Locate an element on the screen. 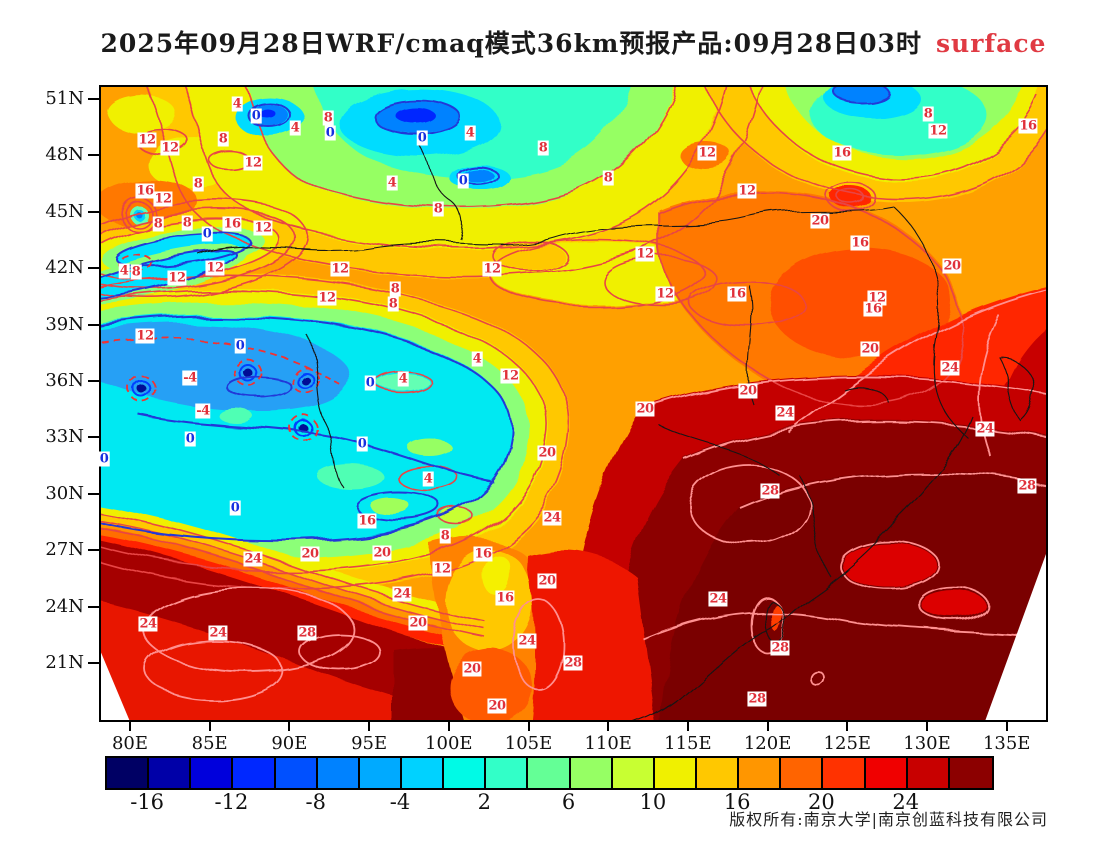 The width and height of the screenshot is (1100, 850). colorbar-tick-label: -12 is located at coordinates (231, 802).